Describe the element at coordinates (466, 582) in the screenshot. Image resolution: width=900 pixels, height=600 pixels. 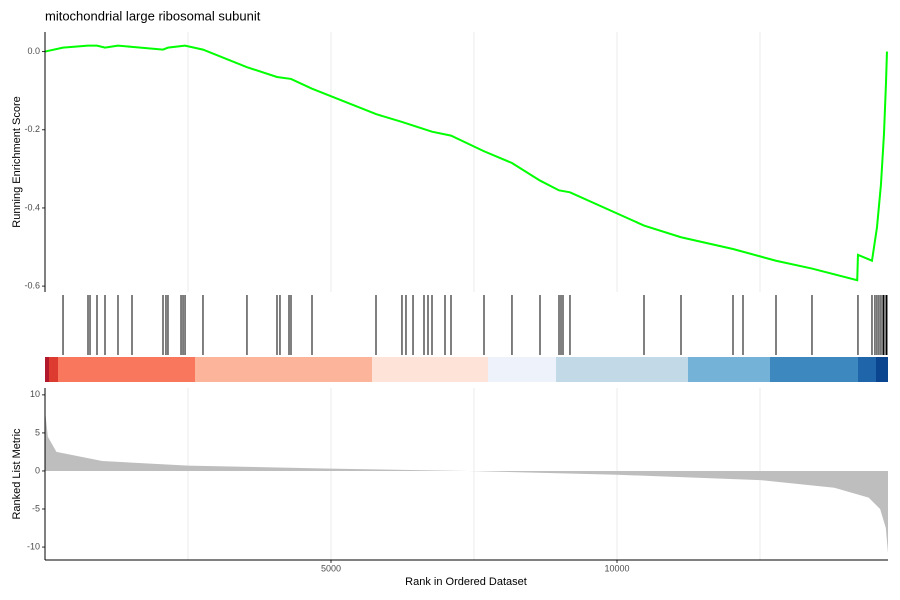
I see `x-axis-label: Rank in Ordered Dataset` at that location.